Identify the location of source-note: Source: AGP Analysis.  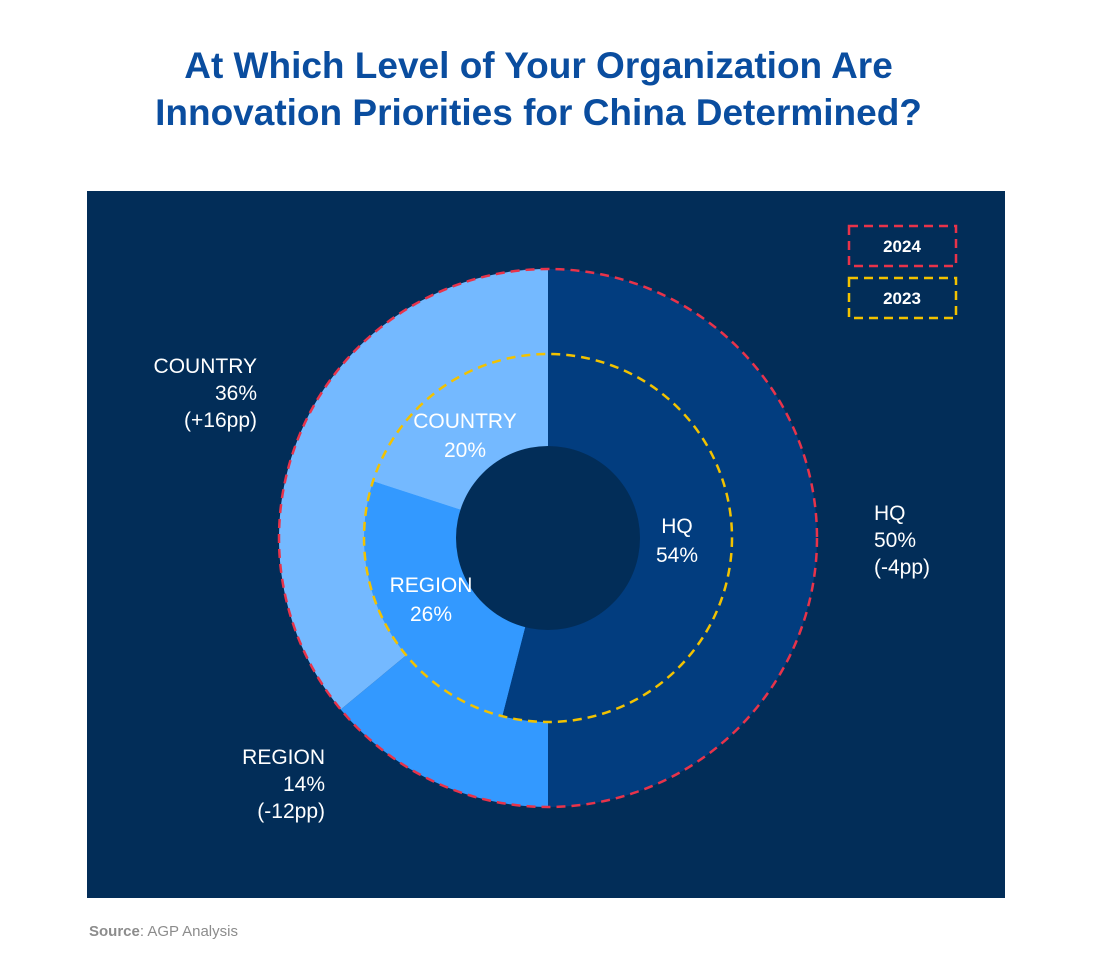
(163, 931).